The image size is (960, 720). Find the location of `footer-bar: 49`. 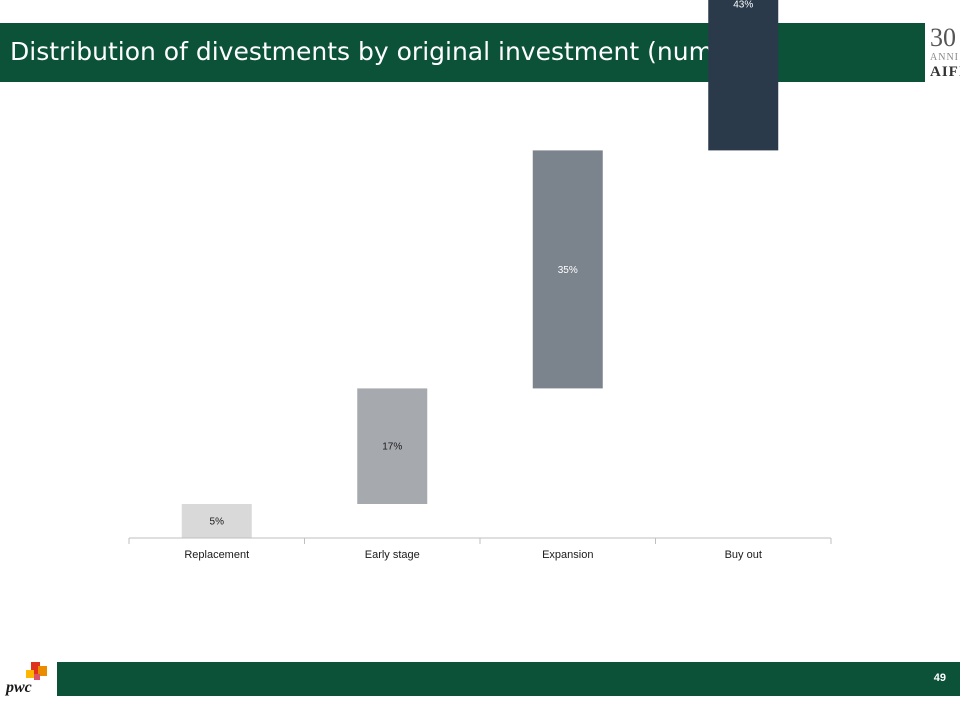

footer-bar: 49 is located at coordinates (508, 679).